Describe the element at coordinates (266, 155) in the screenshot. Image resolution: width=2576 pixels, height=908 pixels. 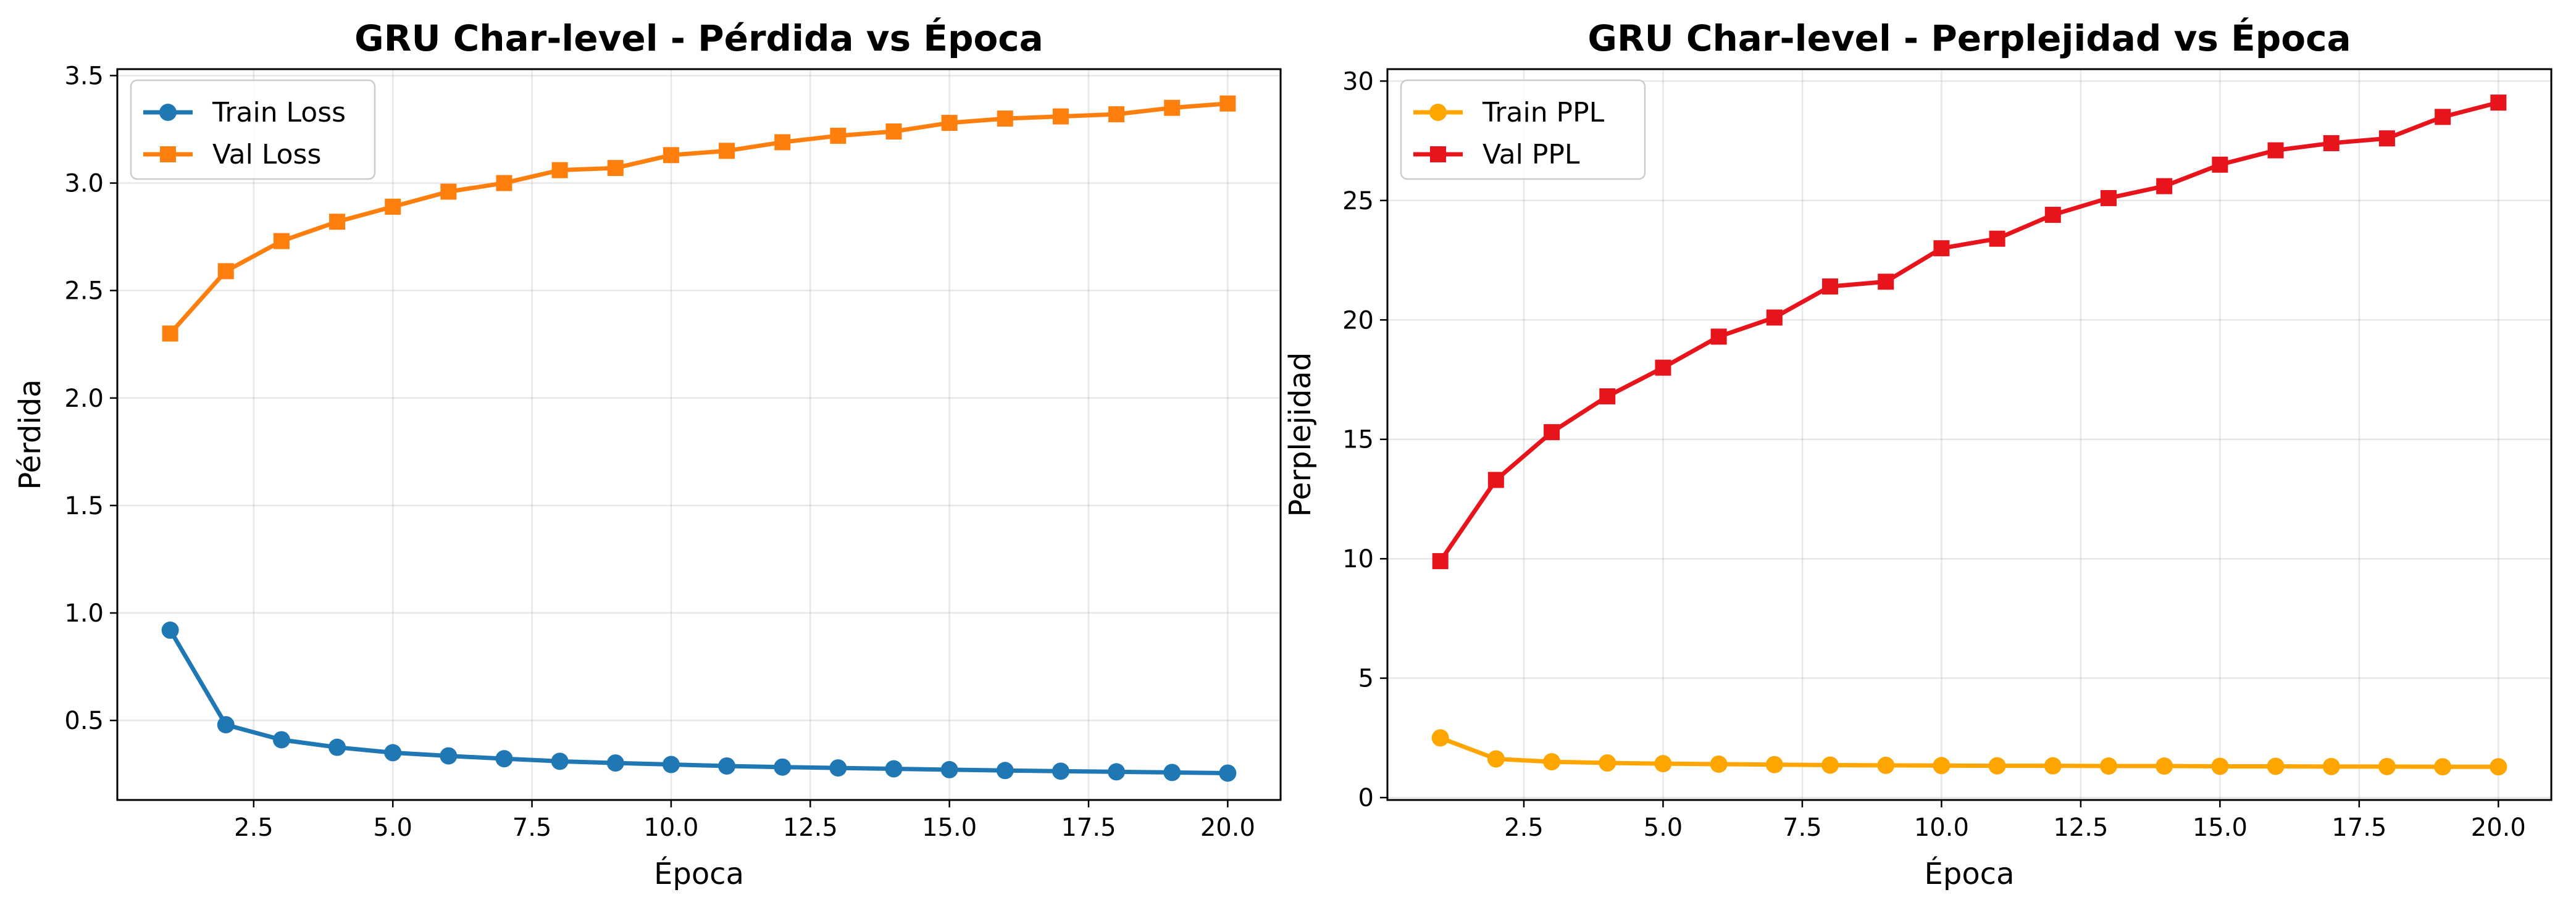
I see `loss-legend-label: Val Loss` at that location.